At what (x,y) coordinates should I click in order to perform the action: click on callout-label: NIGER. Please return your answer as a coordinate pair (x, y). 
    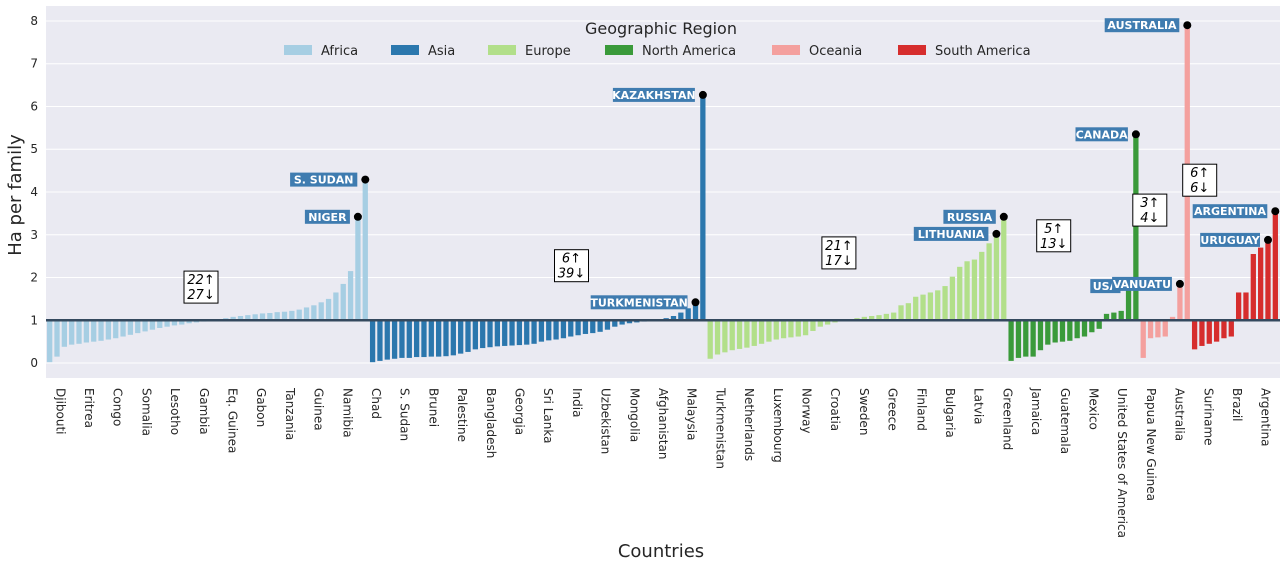
    Looking at the image, I should click on (327, 217).